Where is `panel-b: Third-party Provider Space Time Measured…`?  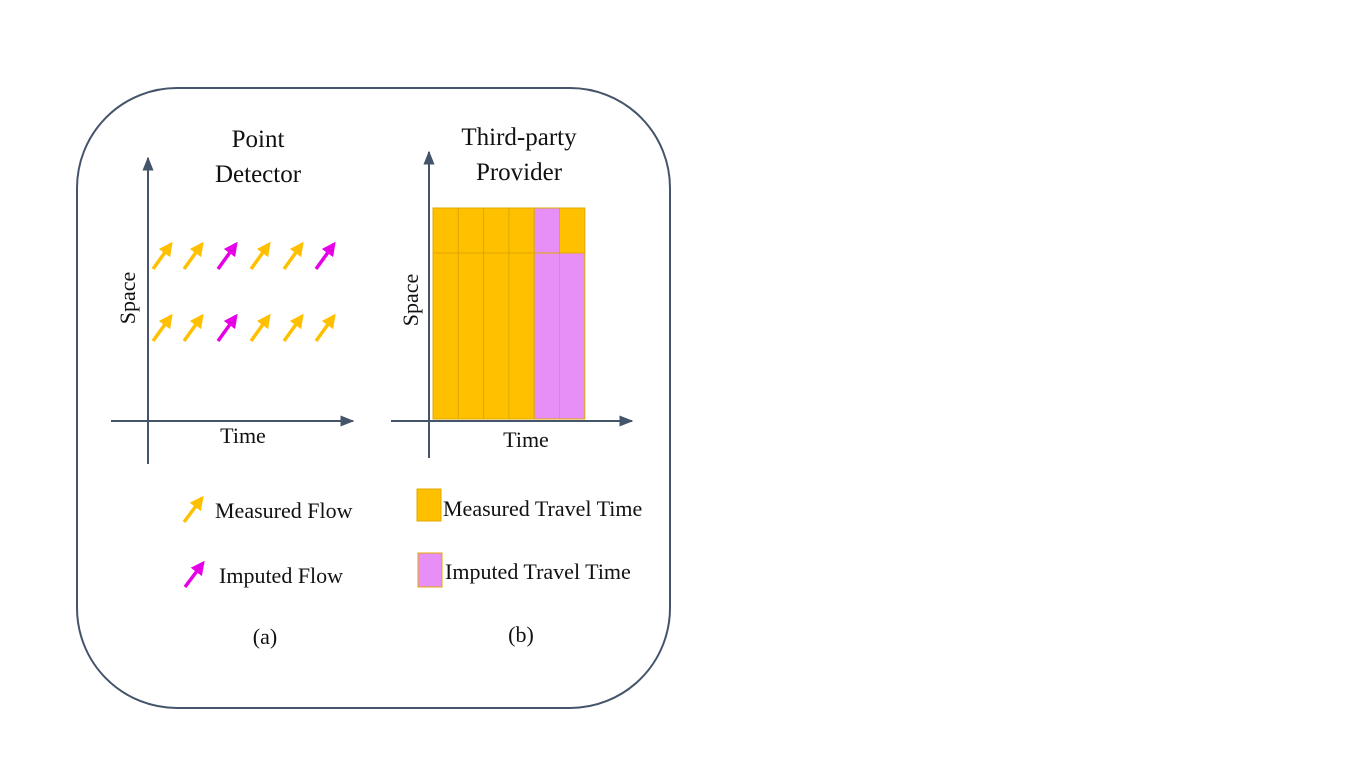 panel-b: Third-party Provider Space Time Measured… is located at coordinates (516, 385).